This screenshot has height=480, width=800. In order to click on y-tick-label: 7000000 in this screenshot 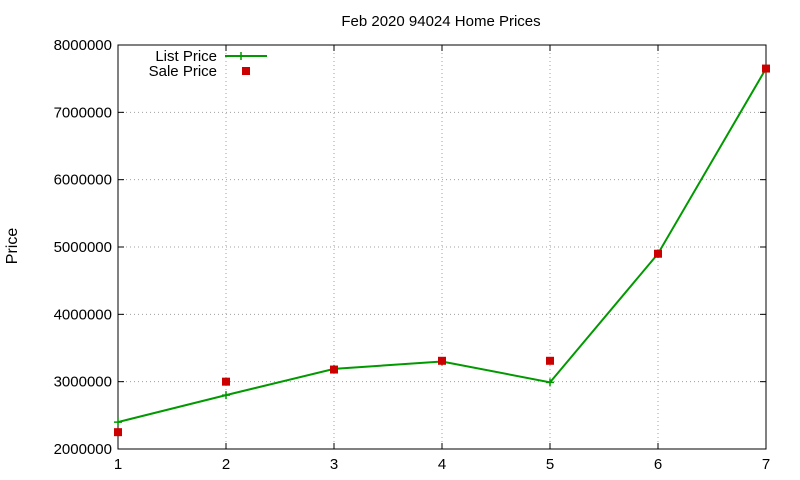, I will do `click(83, 112)`.